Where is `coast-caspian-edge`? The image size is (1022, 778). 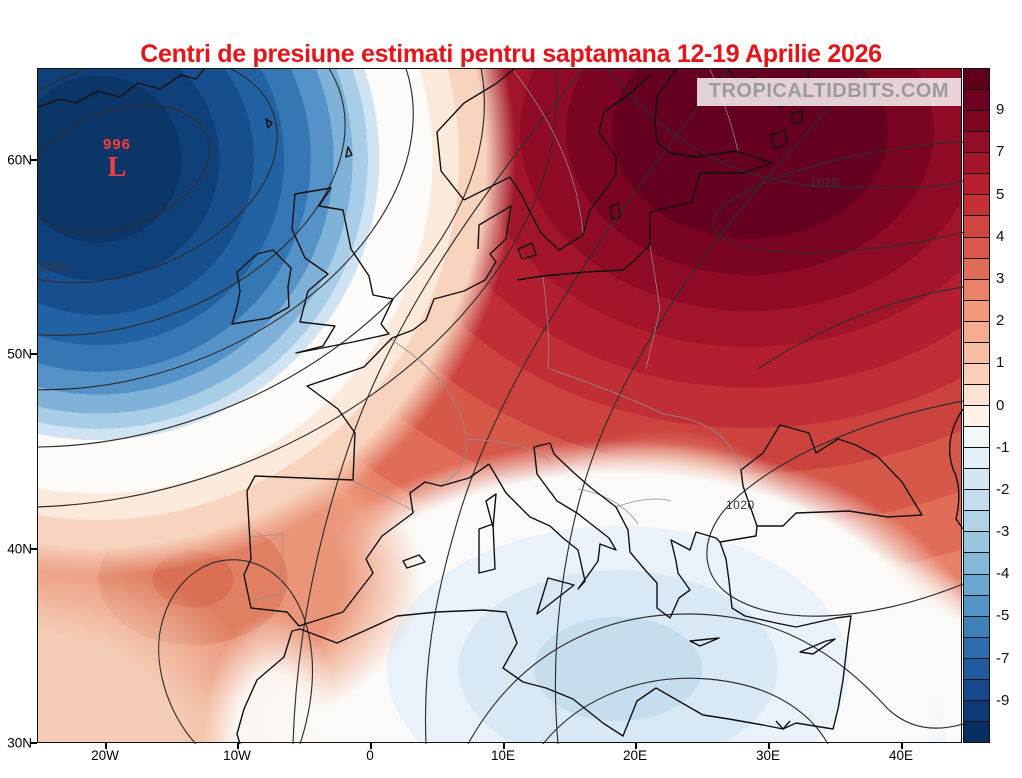 coast-caspian-edge is located at coordinates (955, 469).